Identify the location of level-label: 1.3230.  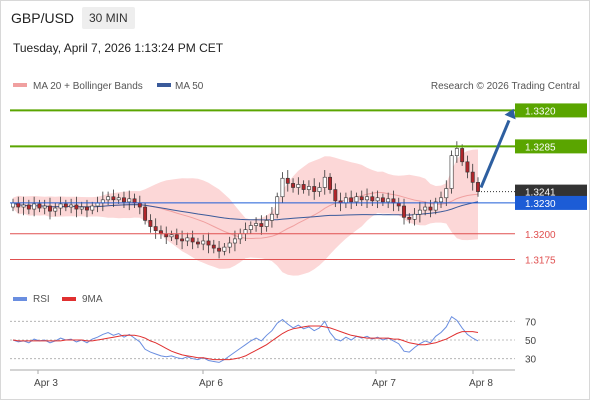
(540, 204).